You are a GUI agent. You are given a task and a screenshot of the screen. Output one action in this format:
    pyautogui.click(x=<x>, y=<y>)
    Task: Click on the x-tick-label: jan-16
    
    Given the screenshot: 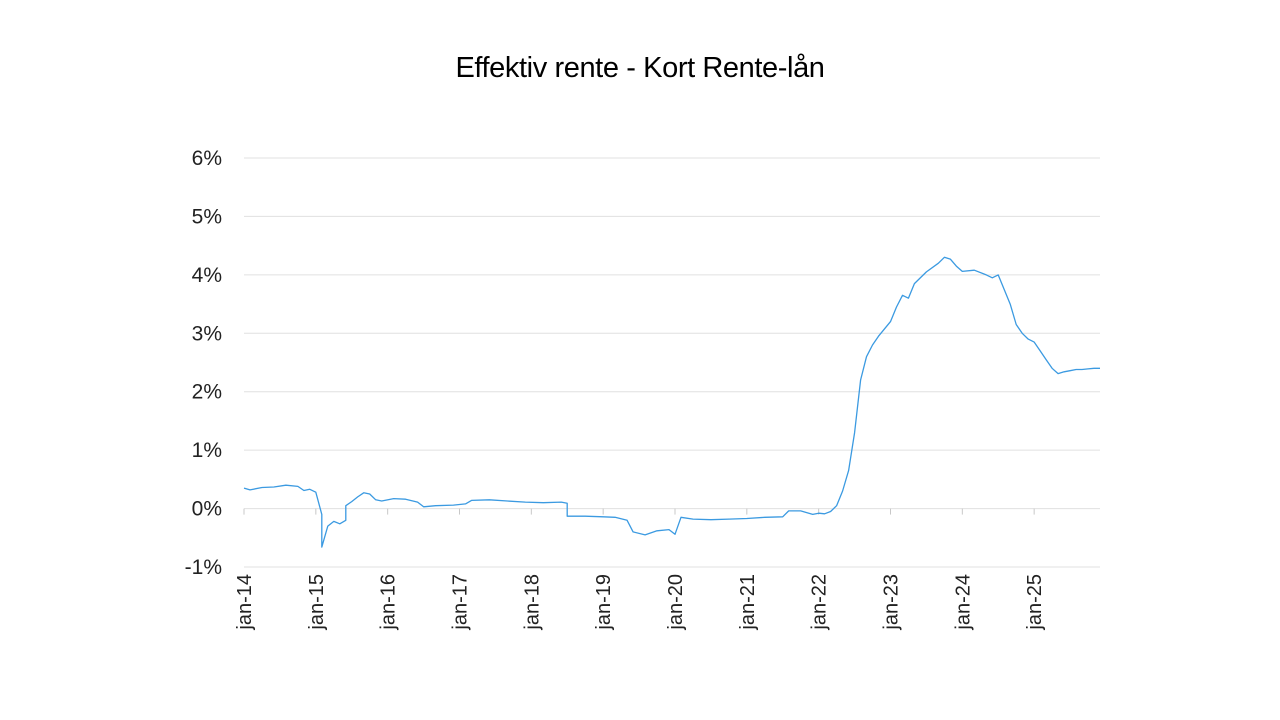 What is the action you would take?
    pyautogui.click(x=389, y=602)
    